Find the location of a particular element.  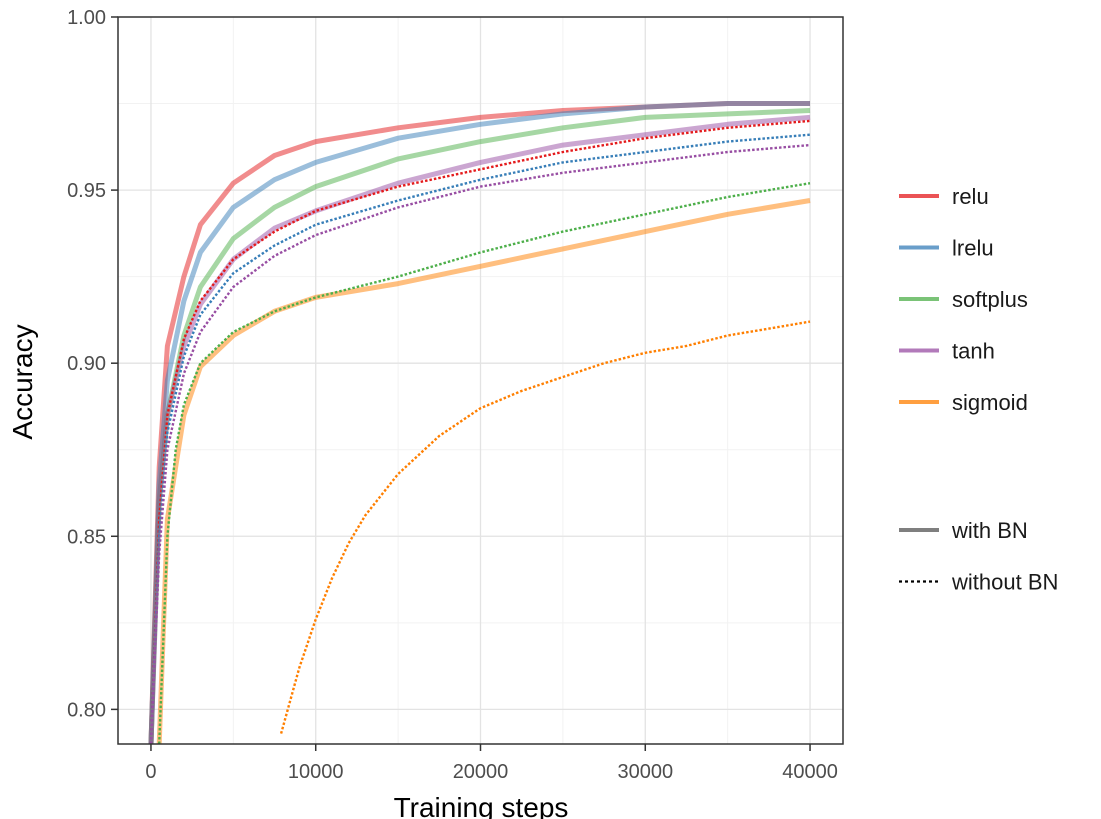

legend-label-tanh: tanh is located at coordinates (973, 351).